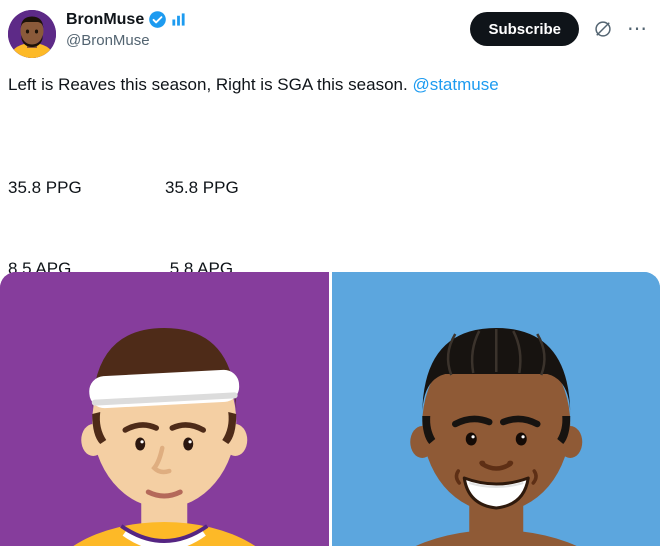 The image size is (660, 546). What do you see at coordinates (178, 19) in the screenshot?
I see `analytics-icon` at bounding box center [178, 19].